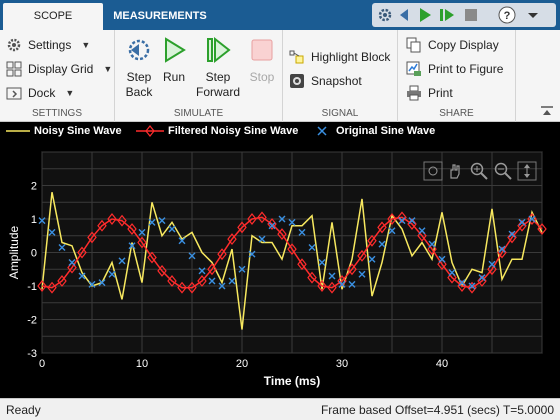 Image resolution: width=560 pixels, height=420 pixels. I want to click on print-button: Print, so click(429, 93).